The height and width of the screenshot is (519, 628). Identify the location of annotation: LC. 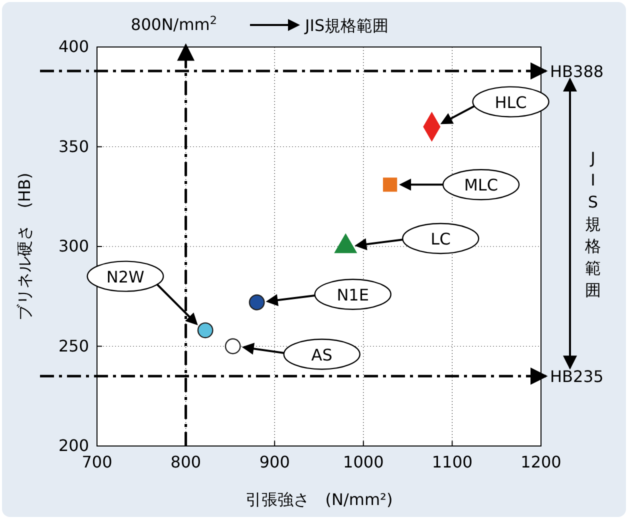
(440, 239).